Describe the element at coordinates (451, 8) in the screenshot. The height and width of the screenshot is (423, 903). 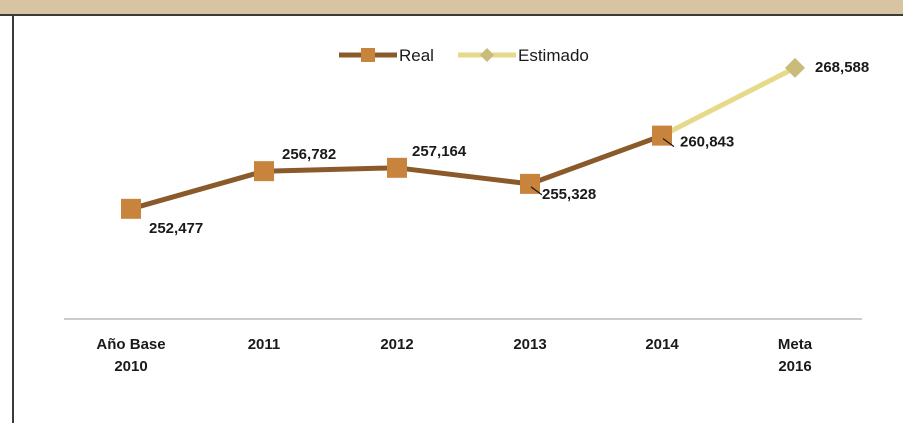
I see `top-banner` at that location.